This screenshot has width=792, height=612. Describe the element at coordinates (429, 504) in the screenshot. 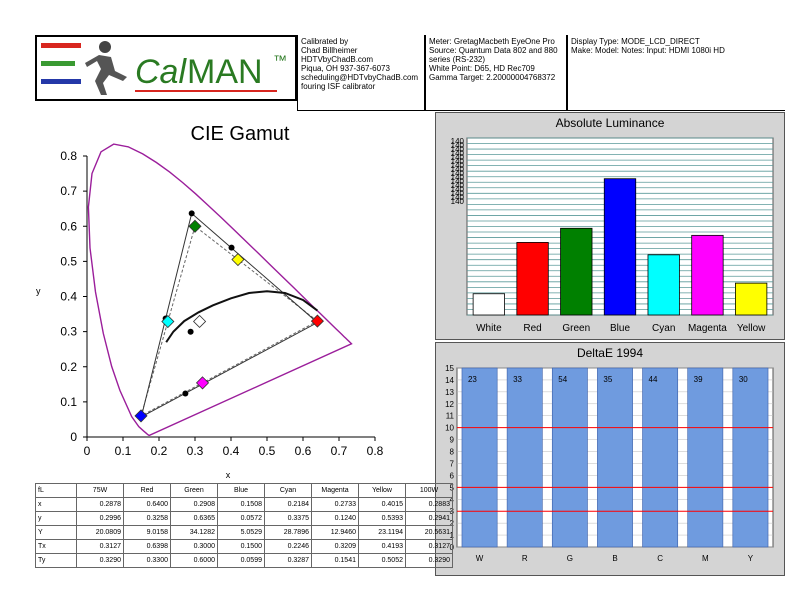

I see `table-cell: 0.2883` at that location.